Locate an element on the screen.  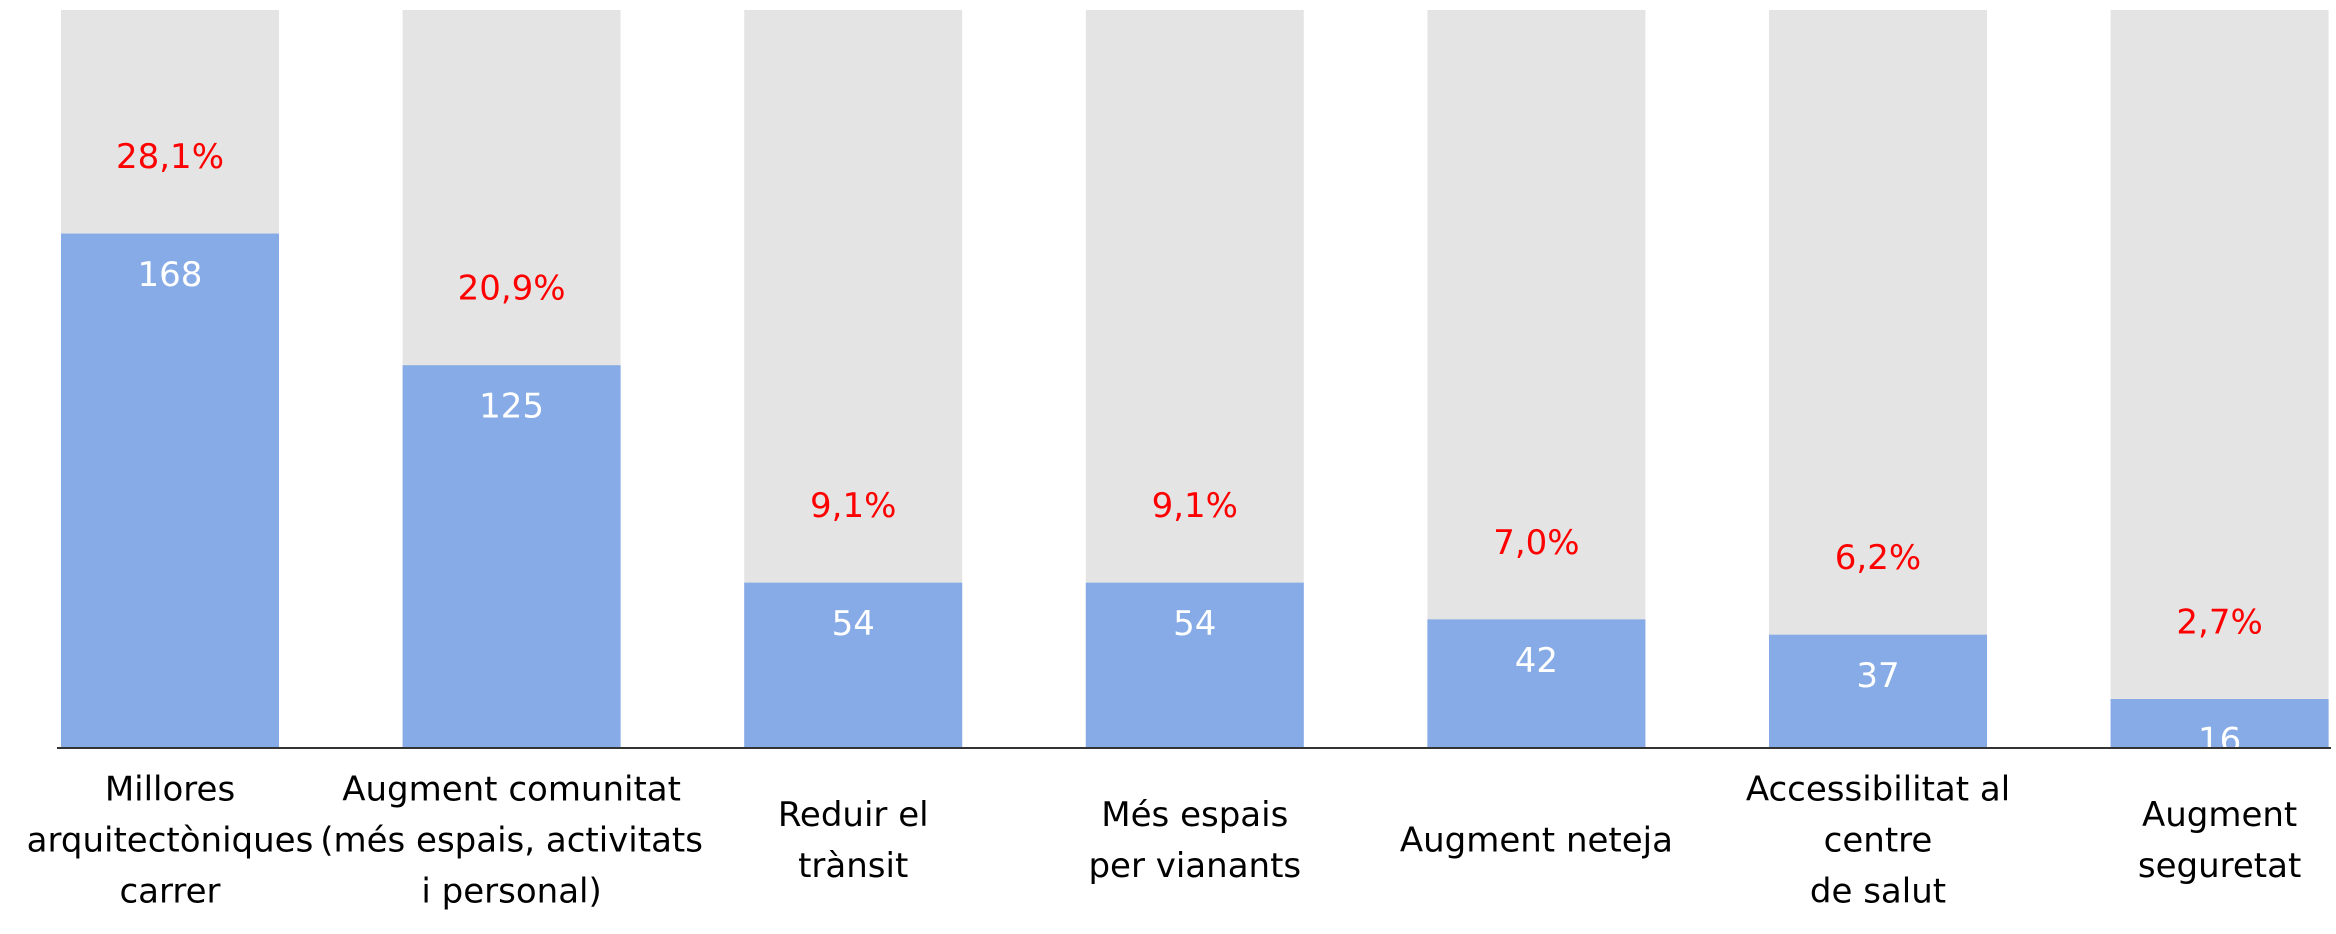
x-tick-label: per vianants is located at coordinates (1194, 866).